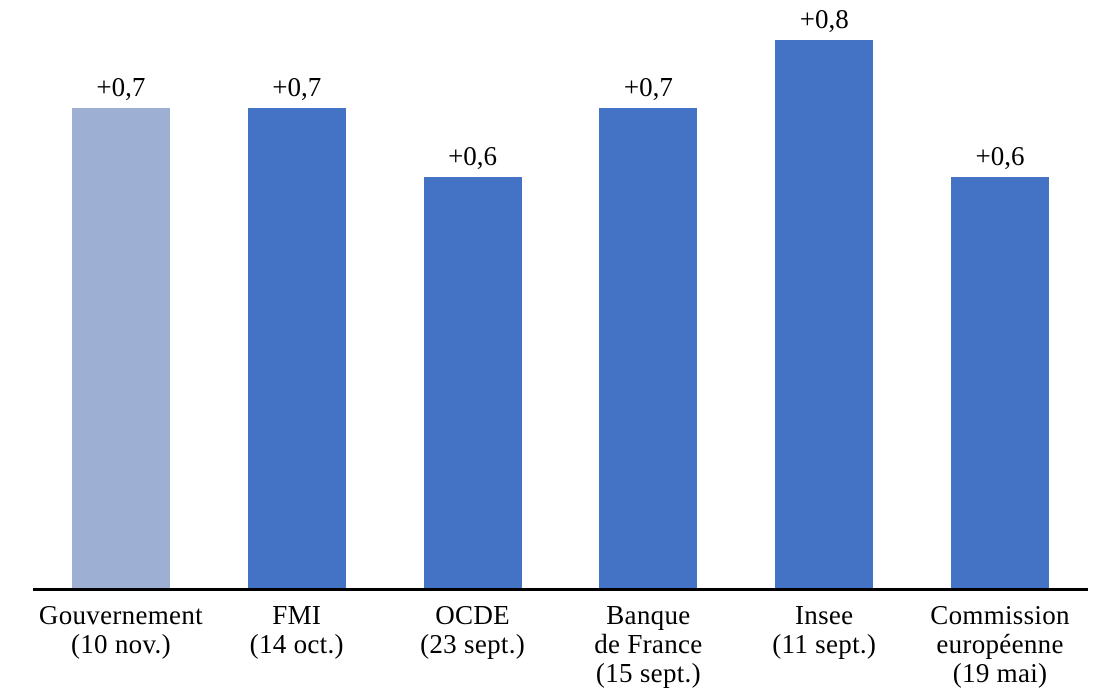 The image size is (1107, 697). Describe the element at coordinates (1000, 644) in the screenshot. I see `category-label: Commission européenne (19 mai)` at that location.